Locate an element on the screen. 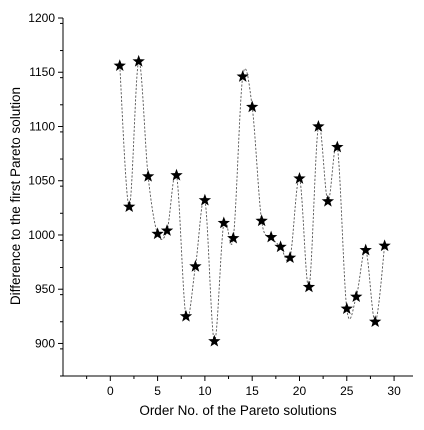 The height and width of the screenshot is (430, 424). y-tick-label: 1150 is located at coordinates (42, 72).